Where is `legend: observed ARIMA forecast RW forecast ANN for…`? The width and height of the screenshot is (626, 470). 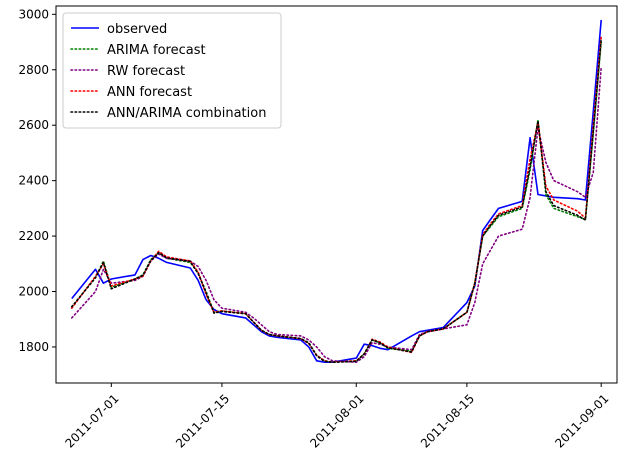
legend: observed ARIMA forecast RW forecast ANN for… is located at coordinates (172, 70).